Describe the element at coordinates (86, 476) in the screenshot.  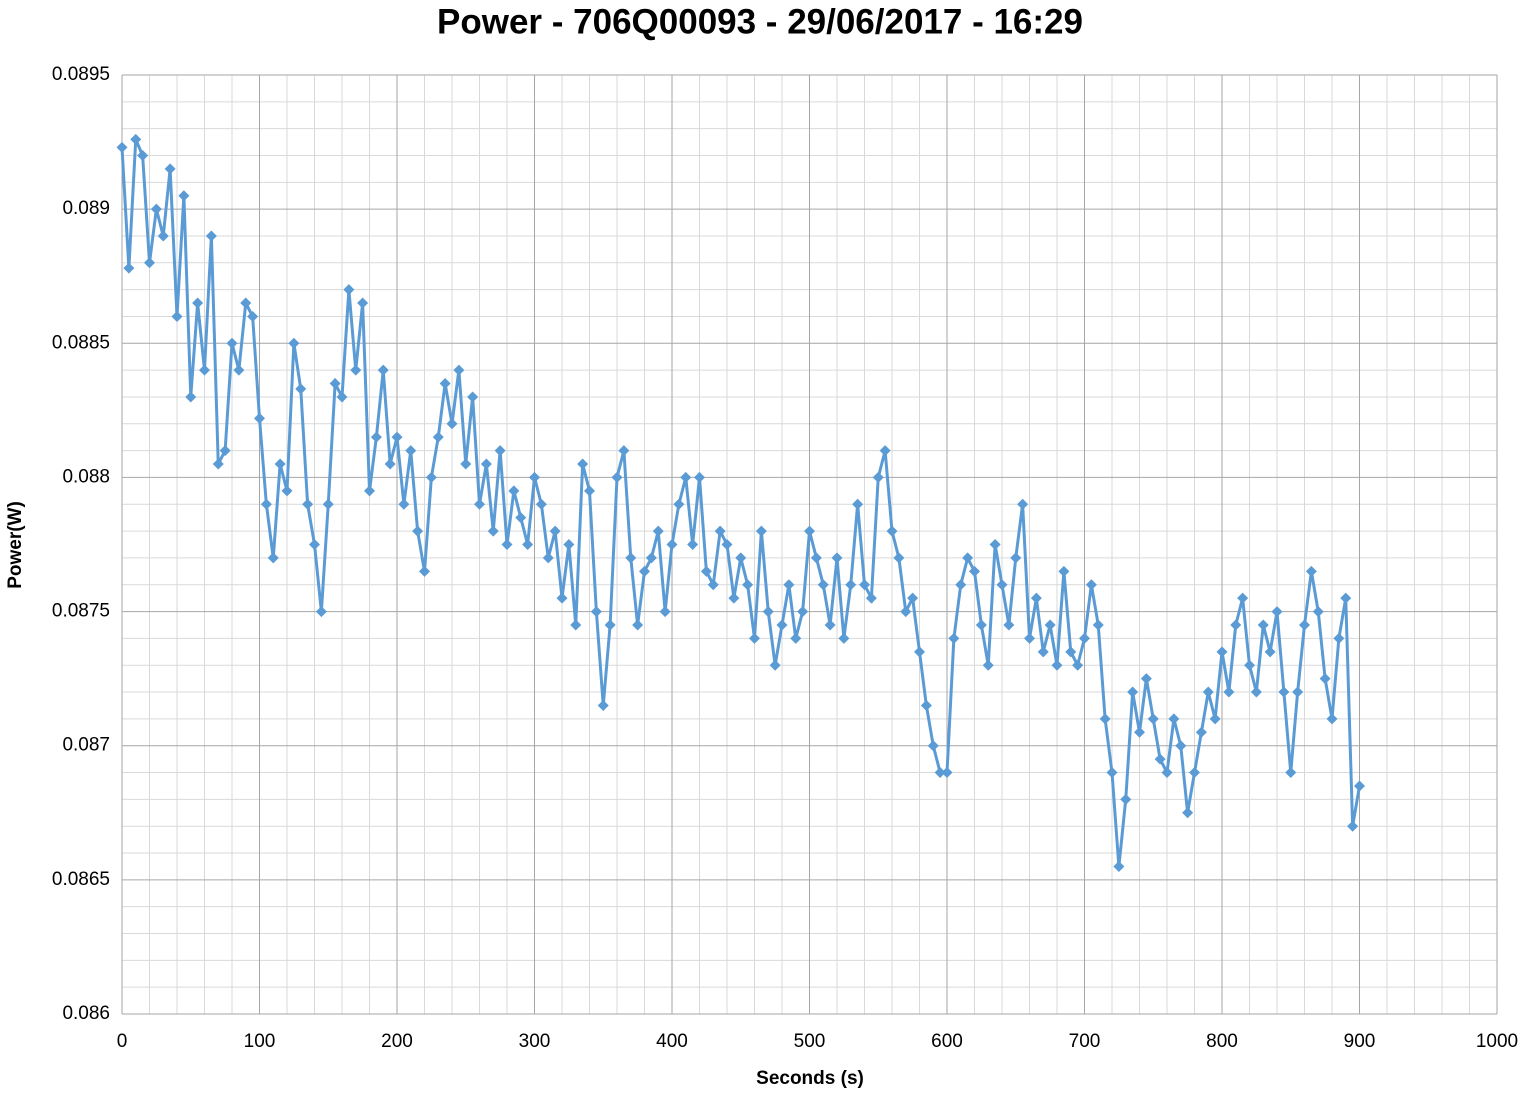
I see `y-tick-label: 0.088` at that location.